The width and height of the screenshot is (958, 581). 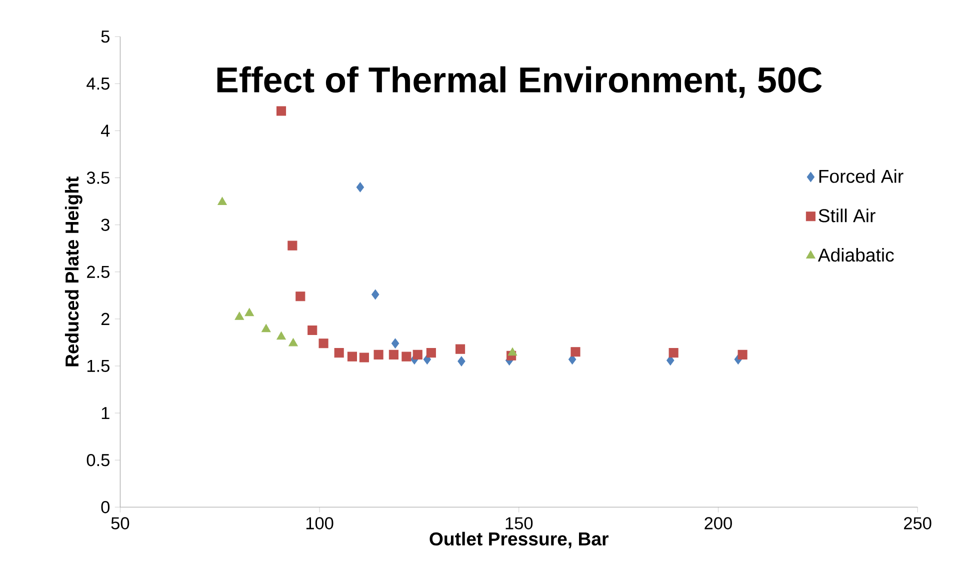 What do you see at coordinates (105, 36) in the screenshot?
I see `y-tick-label: 5` at bounding box center [105, 36].